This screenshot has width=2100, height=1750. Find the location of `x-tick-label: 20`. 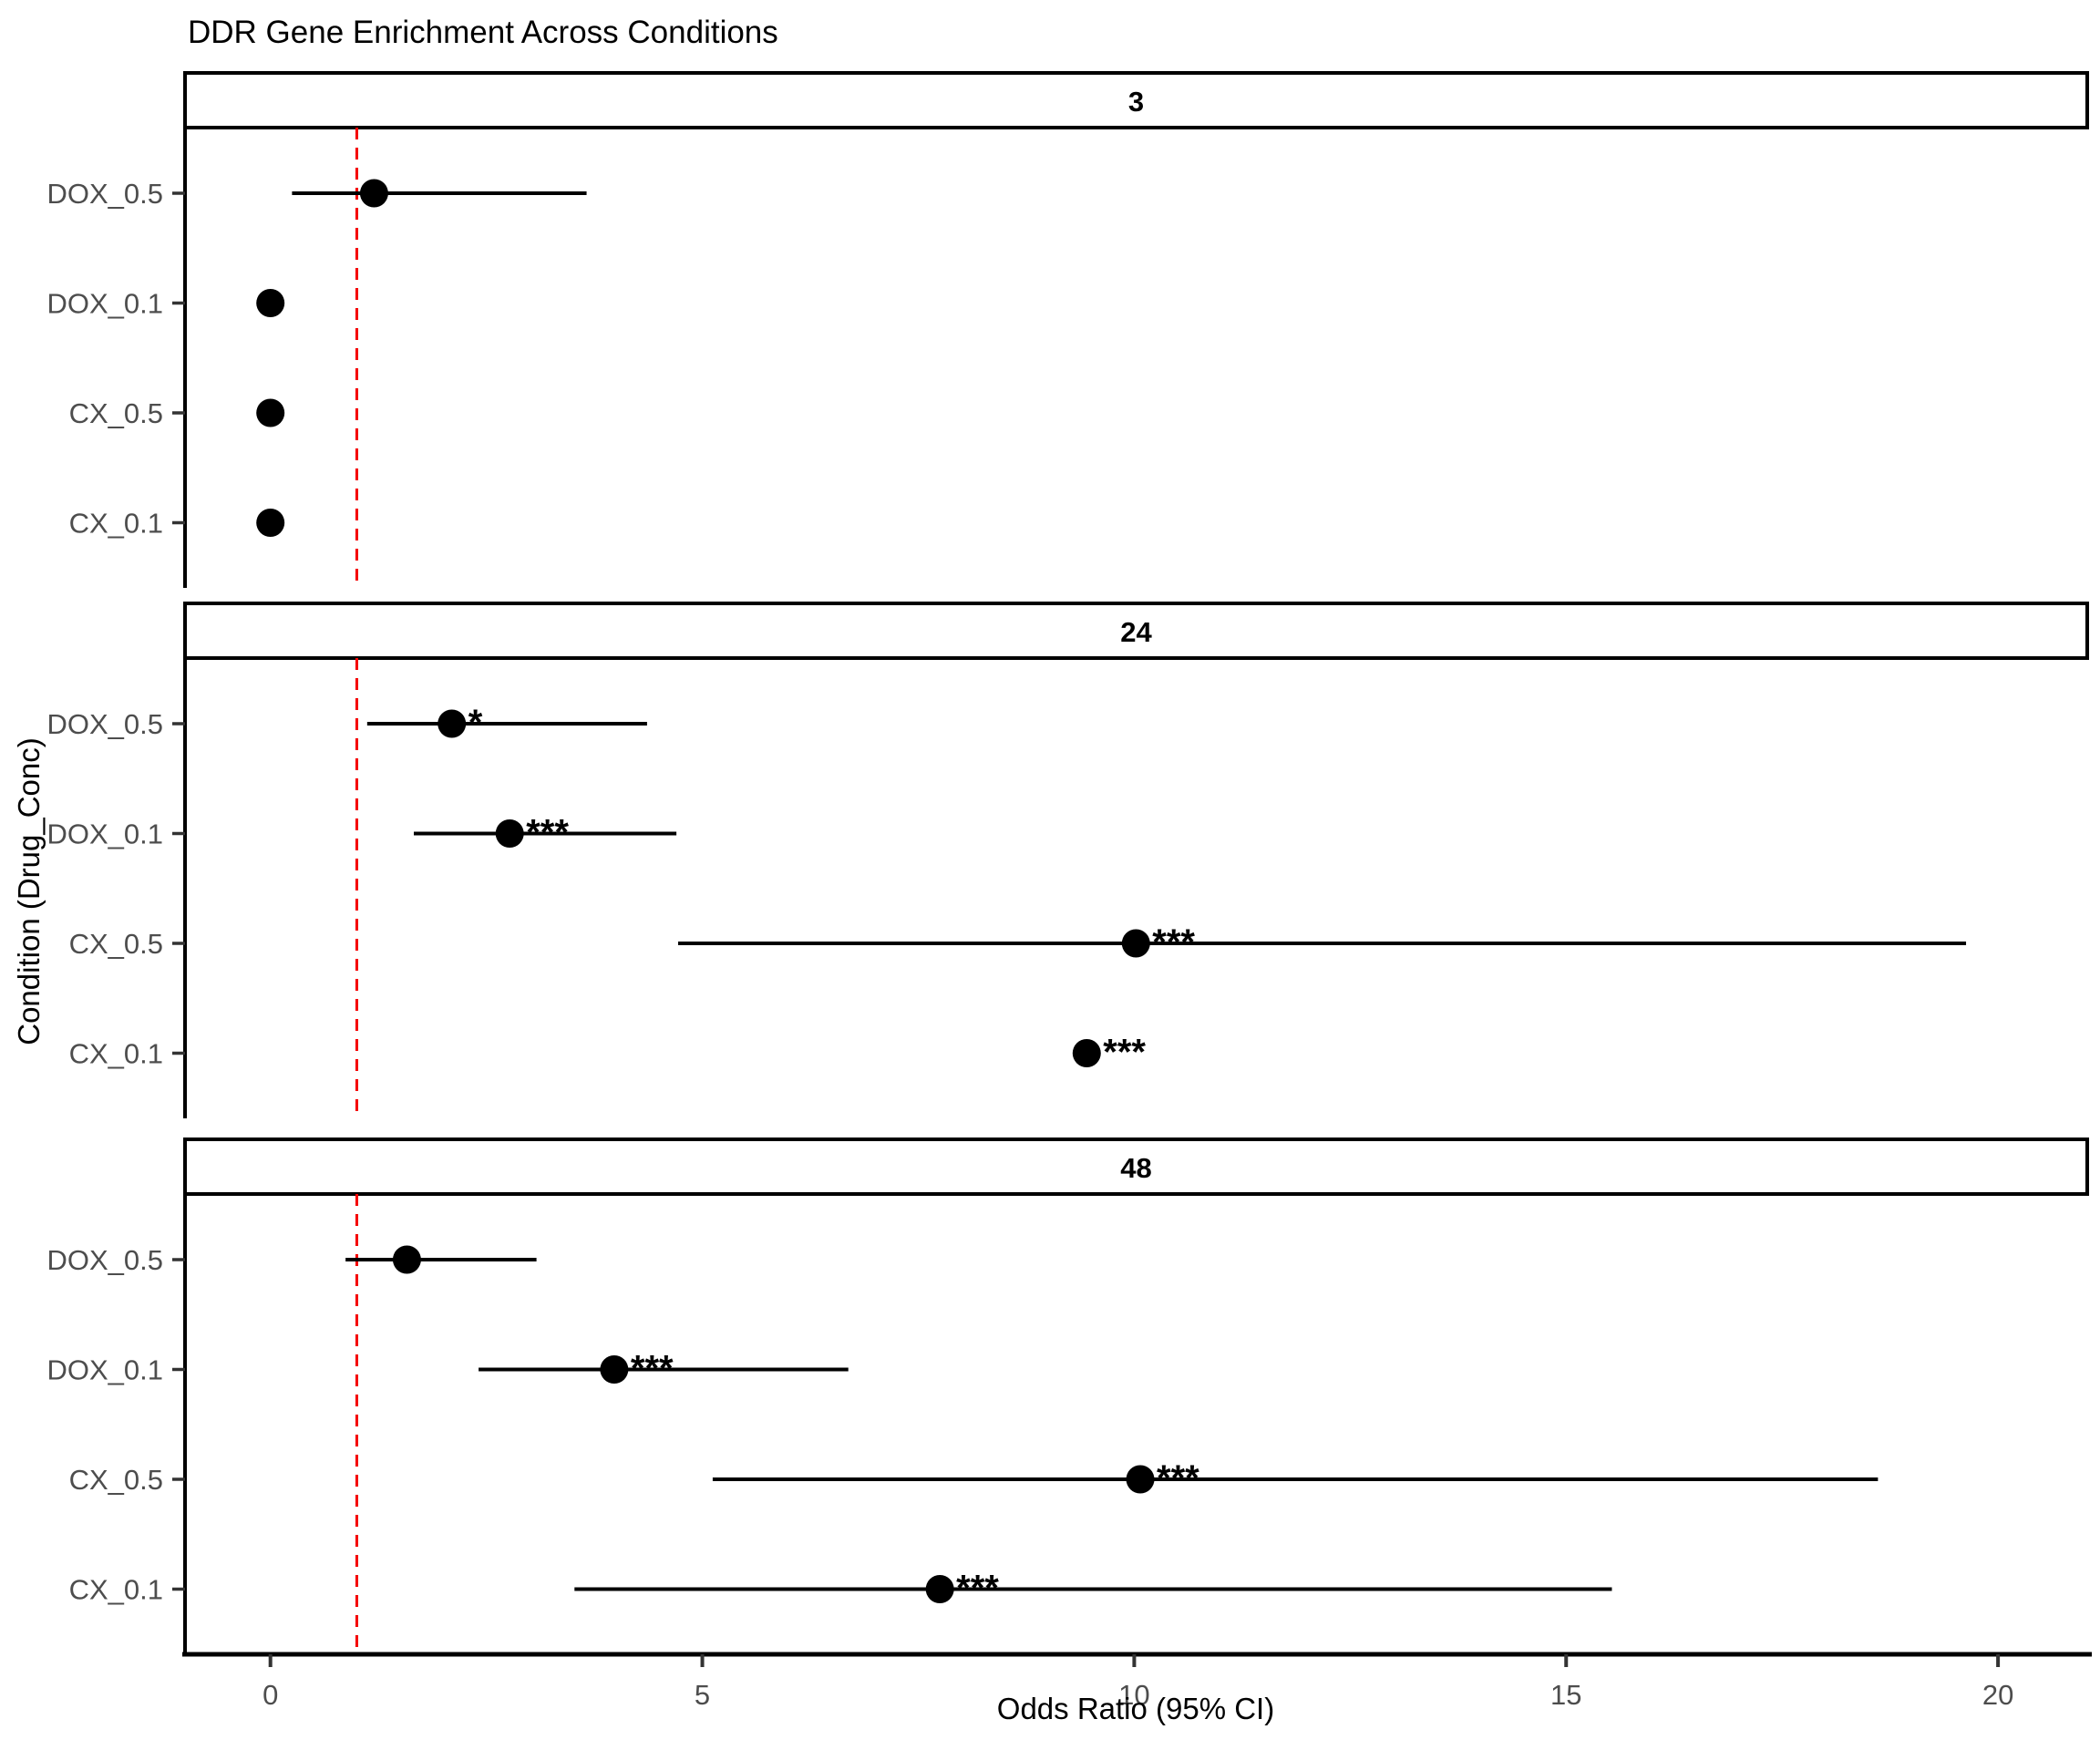

x-tick-label: 20 is located at coordinates (1998, 1695).